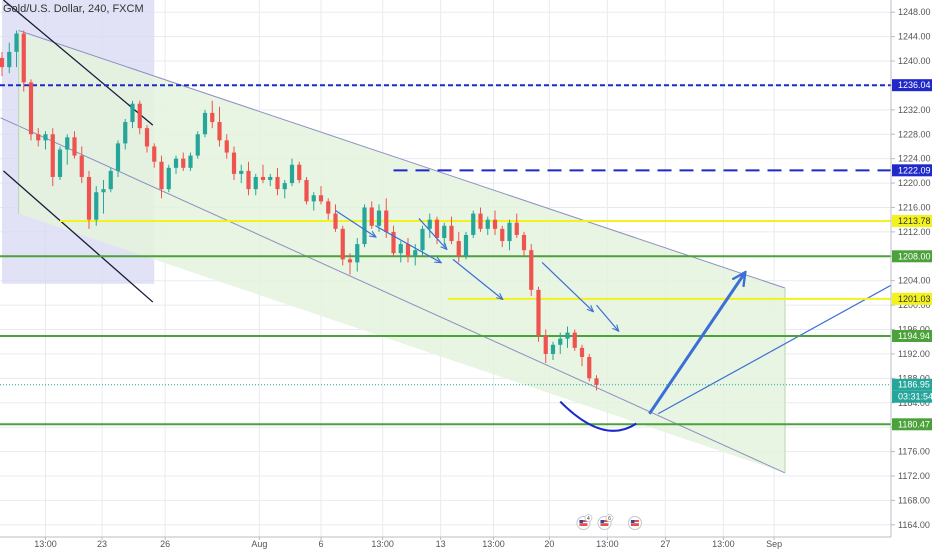 Image resolution: width=932 pixels, height=555 pixels. I want to click on price-tick-label: 1240.00, so click(914, 61).